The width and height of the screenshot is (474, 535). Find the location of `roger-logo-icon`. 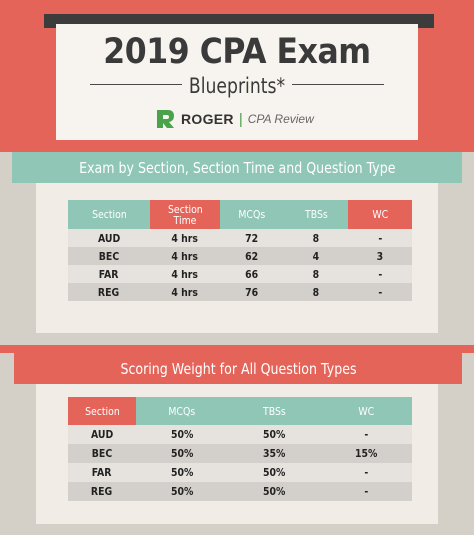

roger-logo-icon is located at coordinates (165, 119).